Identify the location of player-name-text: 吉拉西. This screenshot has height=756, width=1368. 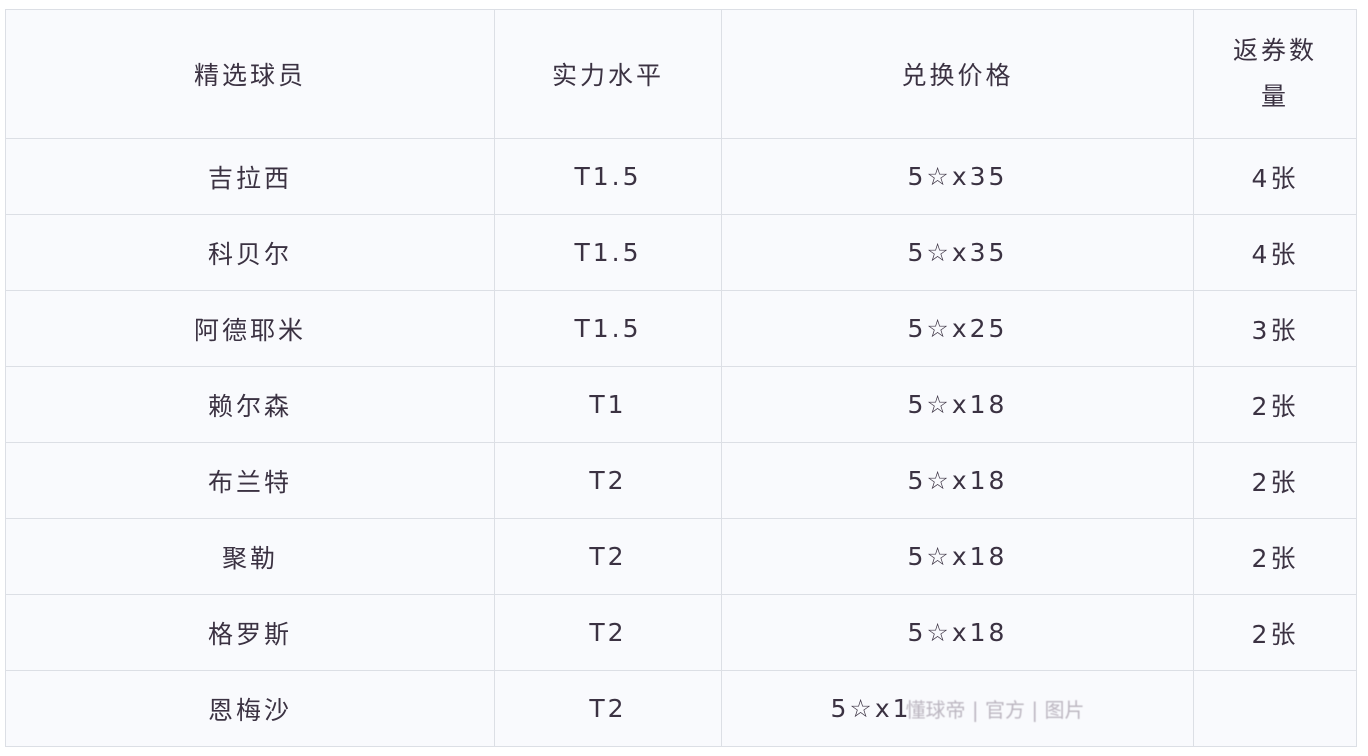
(249, 178).